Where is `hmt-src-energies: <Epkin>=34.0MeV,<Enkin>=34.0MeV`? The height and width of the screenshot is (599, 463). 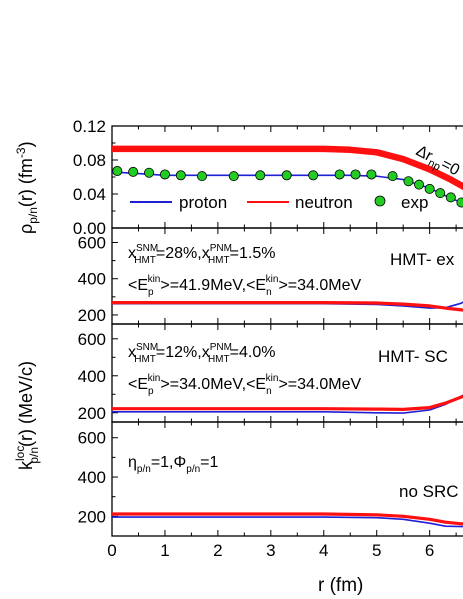 hmt-src-energies: <Epkin>=34.0MeV,<Enkin>=34.0MeV is located at coordinates (245, 385).